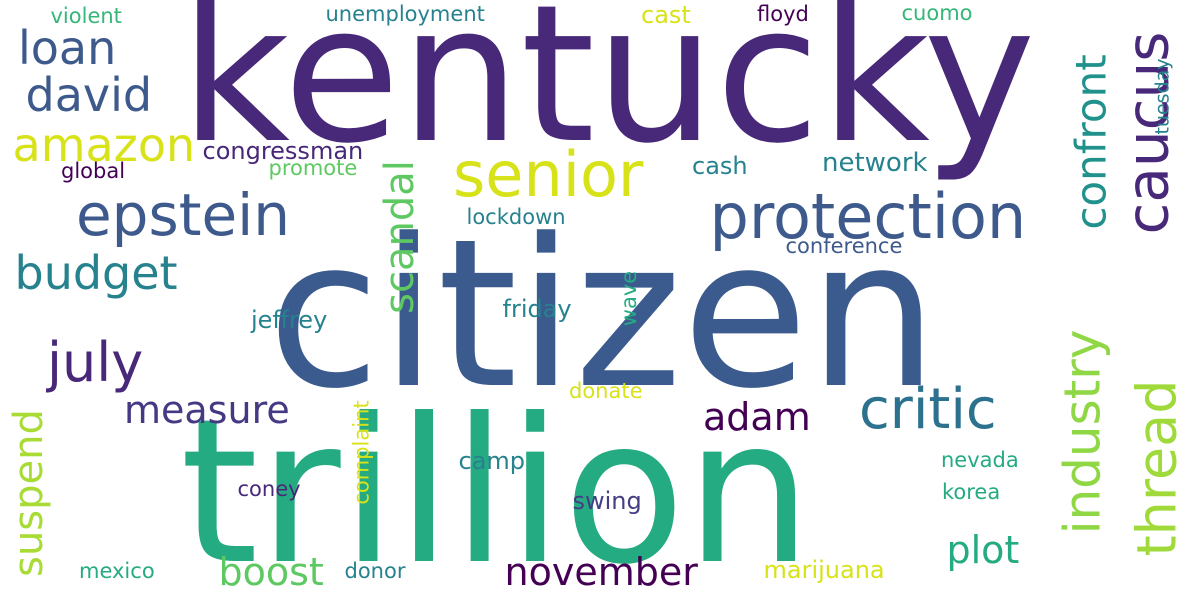 The image size is (1200, 600). I want to click on word-congressman: congressman, so click(283, 151).